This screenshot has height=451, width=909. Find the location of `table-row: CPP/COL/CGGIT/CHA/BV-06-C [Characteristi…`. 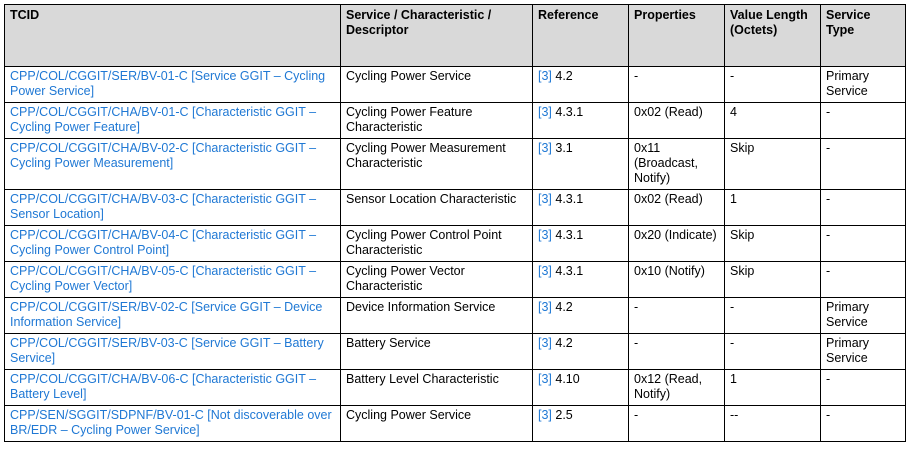

table-row: CPP/COL/CGGIT/CHA/BV-06-C [Characteristi… is located at coordinates (455, 387).